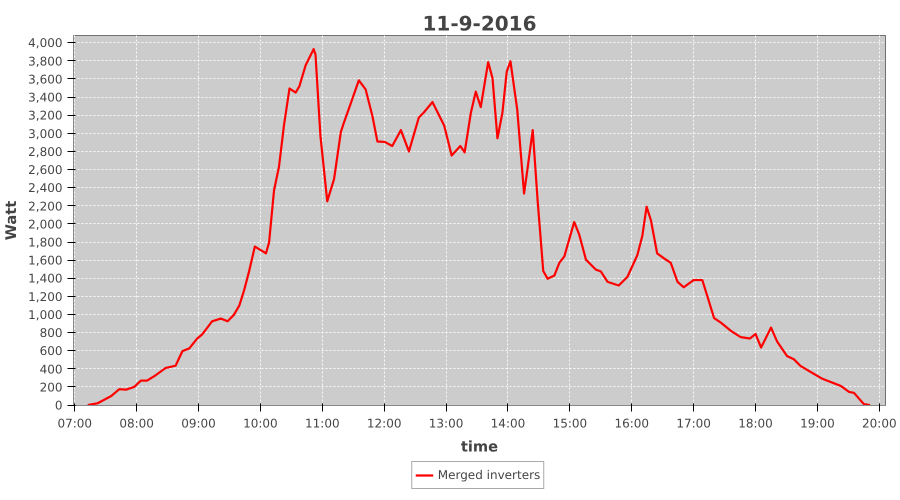 The image size is (900, 500). I want to click on x-tick-label: 13:00, so click(446, 423).